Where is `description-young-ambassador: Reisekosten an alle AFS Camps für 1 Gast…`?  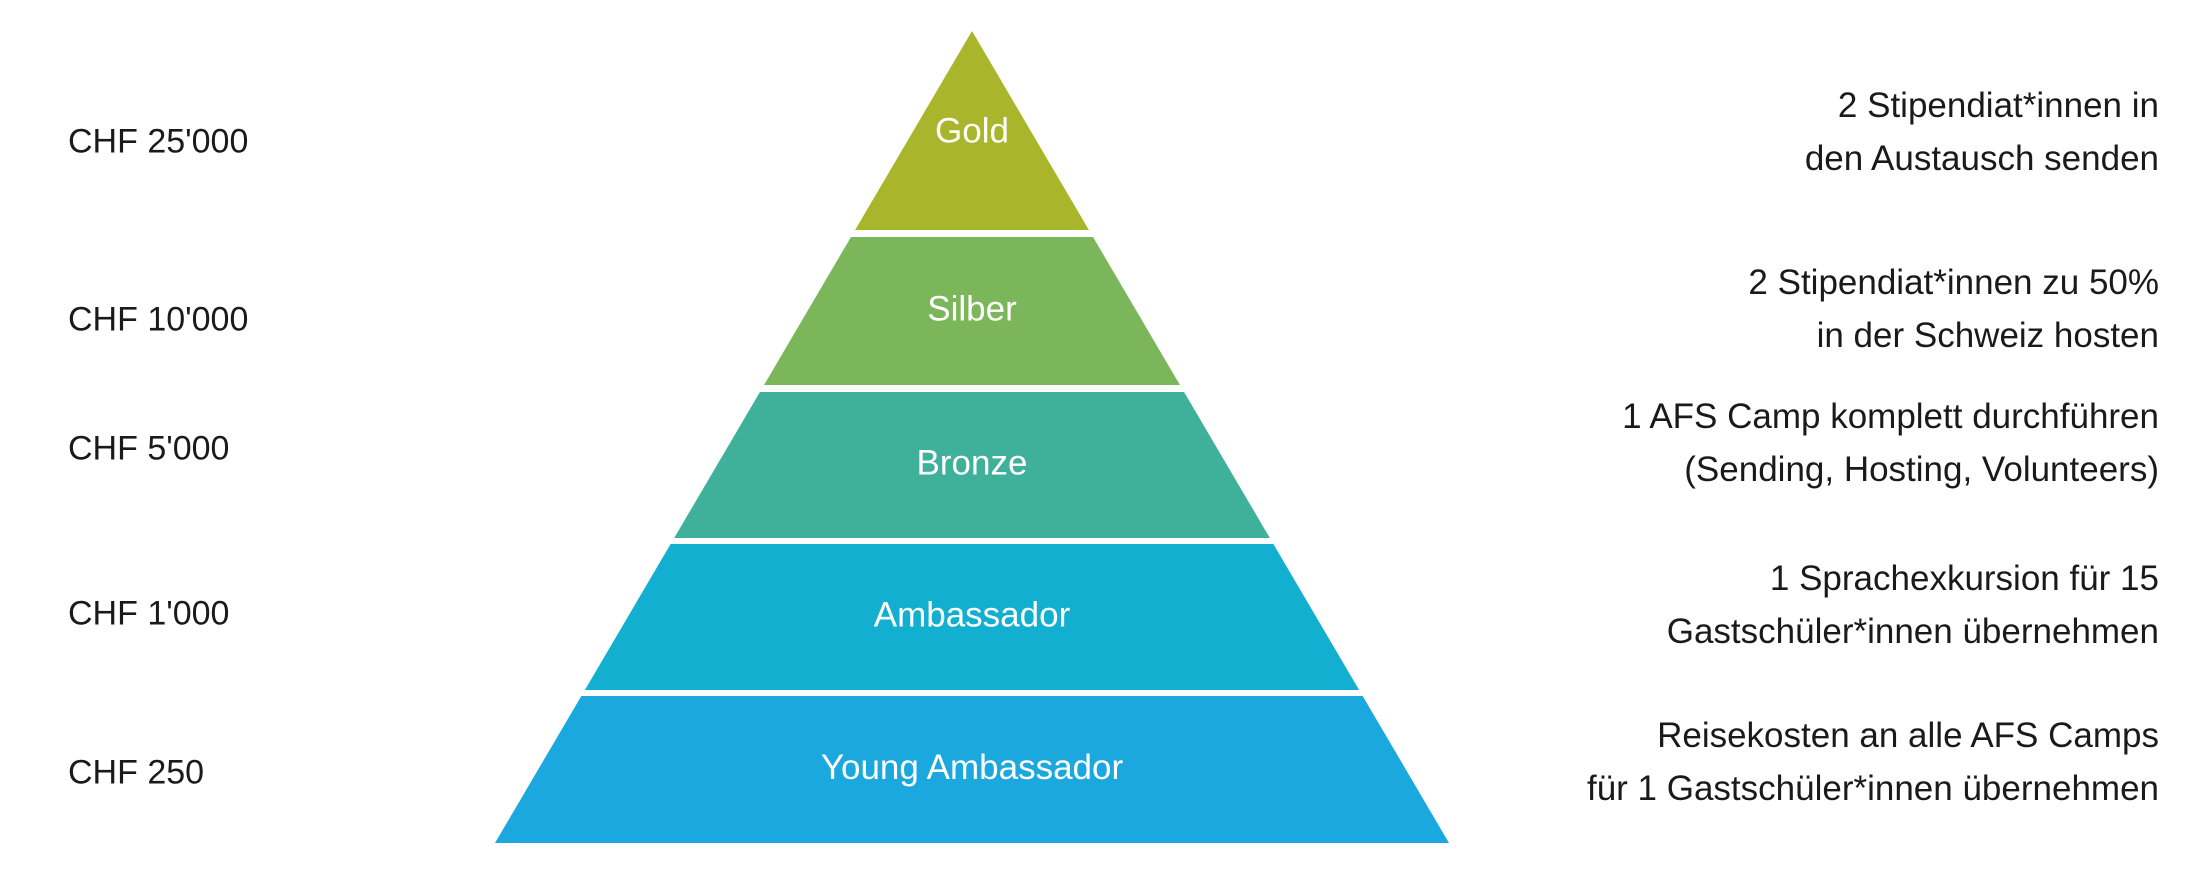 description-young-ambassador: Reisekosten an alle AFS Camps für 1 Gast… is located at coordinates (1873, 762).